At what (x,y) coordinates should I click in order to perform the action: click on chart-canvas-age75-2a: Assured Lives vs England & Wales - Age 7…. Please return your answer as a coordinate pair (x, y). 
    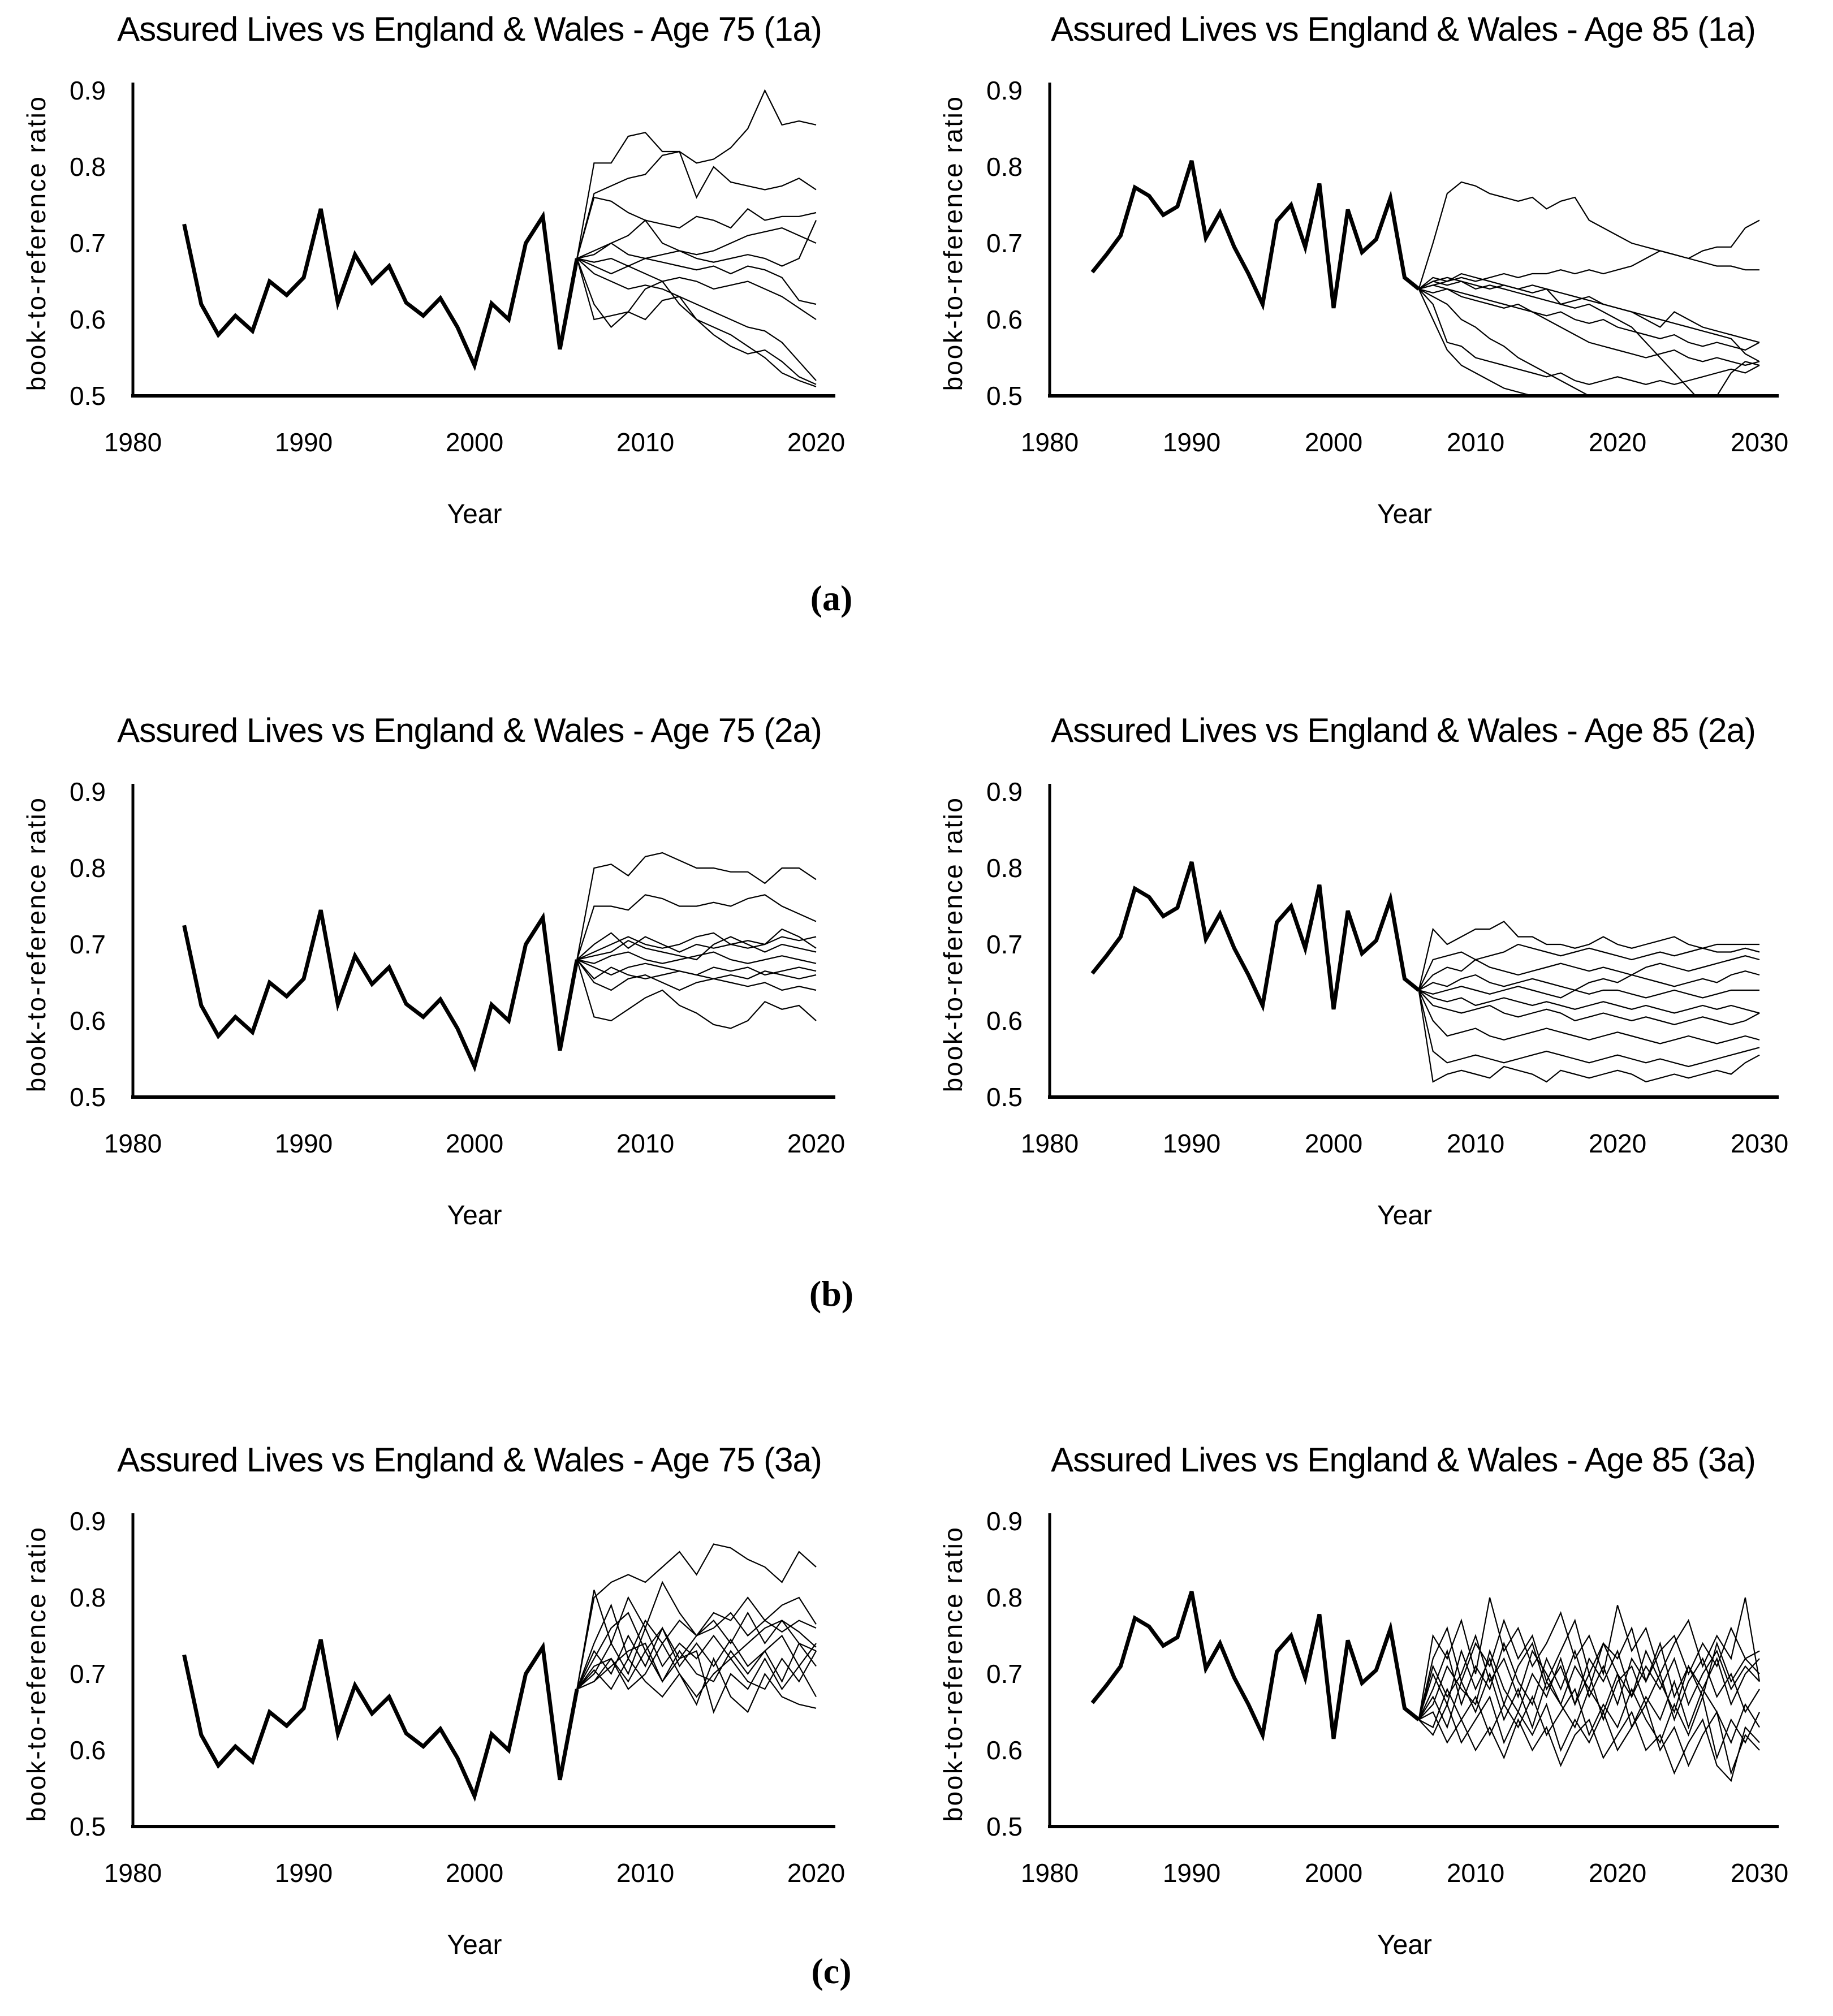
    Looking at the image, I should click on (433, 971).